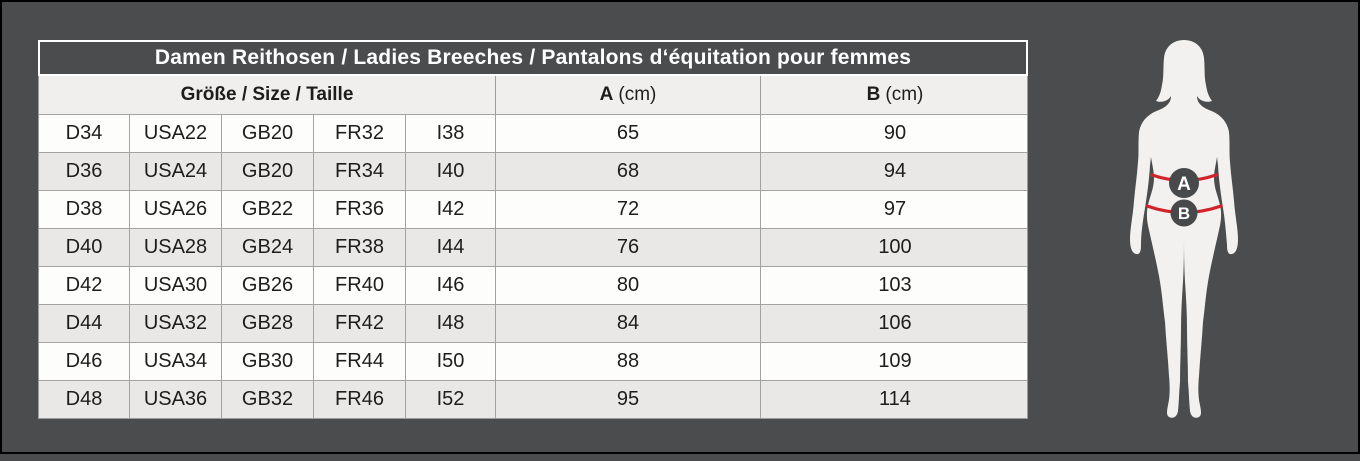 This screenshot has width=1360, height=461. Describe the element at coordinates (628, 285) in the screenshot. I see `cell-measure-a: 80` at that location.